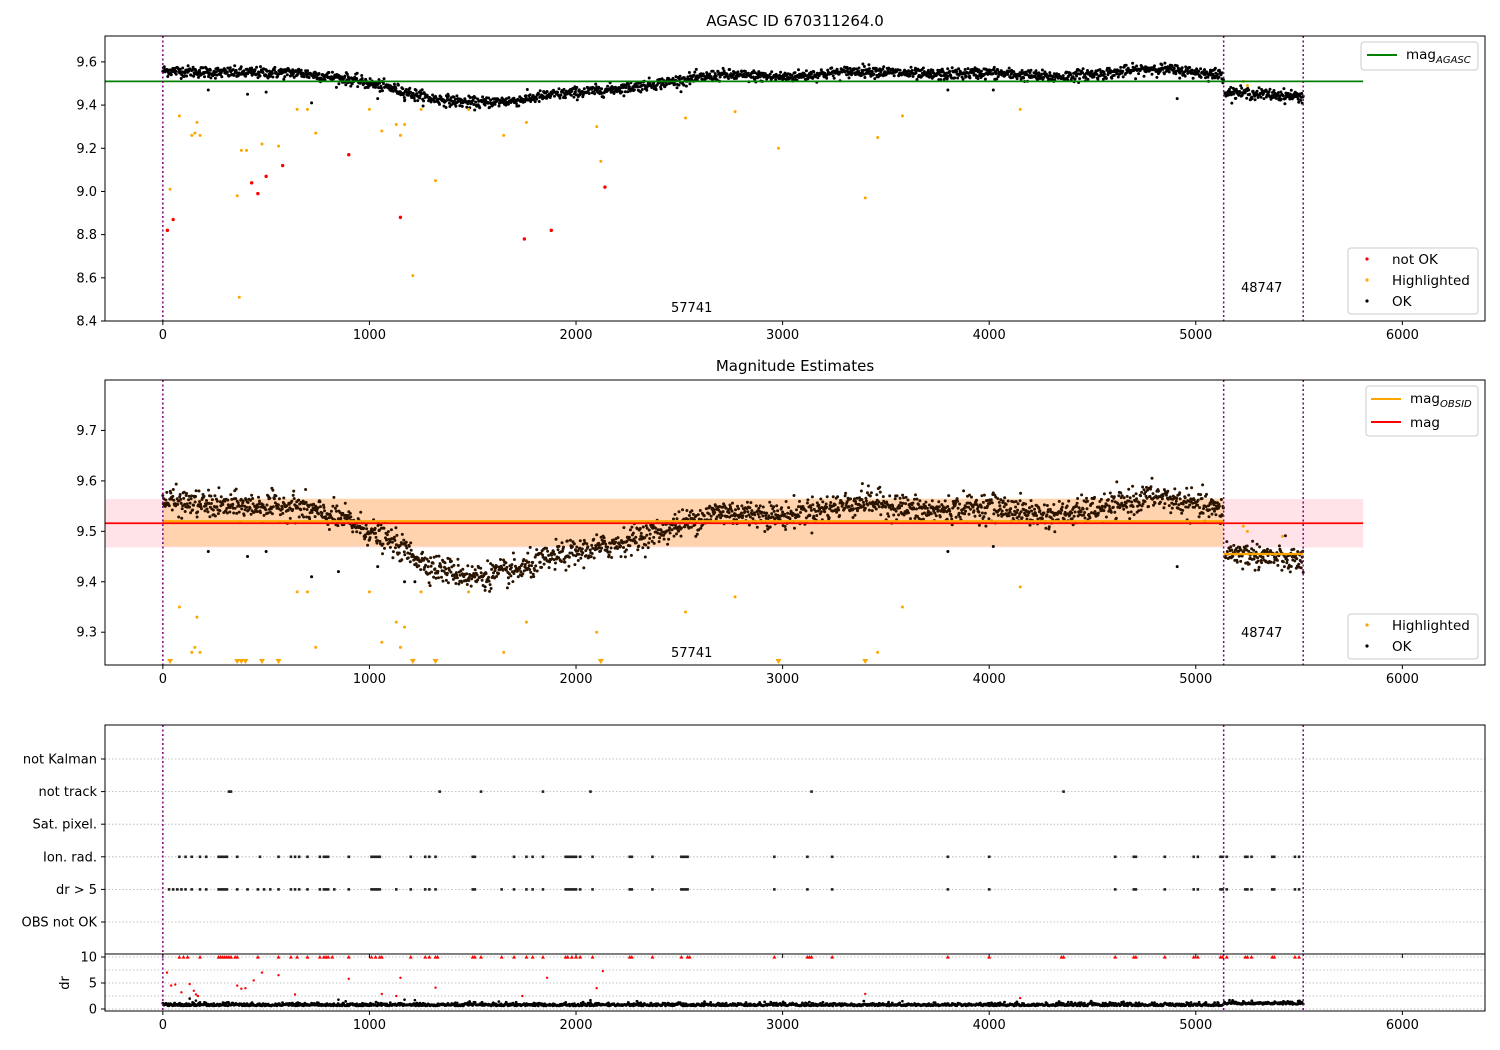  Describe the element at coordinates (691, 308) in the screenshot. I see `panel1-obsid-label-1: 57741` at that location.